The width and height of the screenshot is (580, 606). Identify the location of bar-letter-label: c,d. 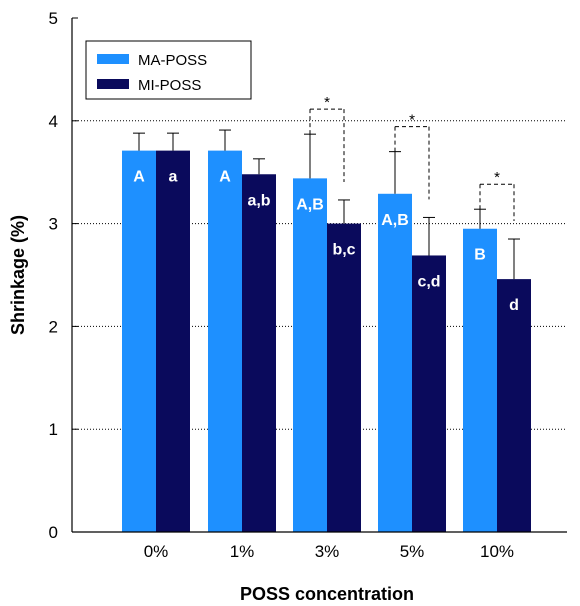
(428, 281).